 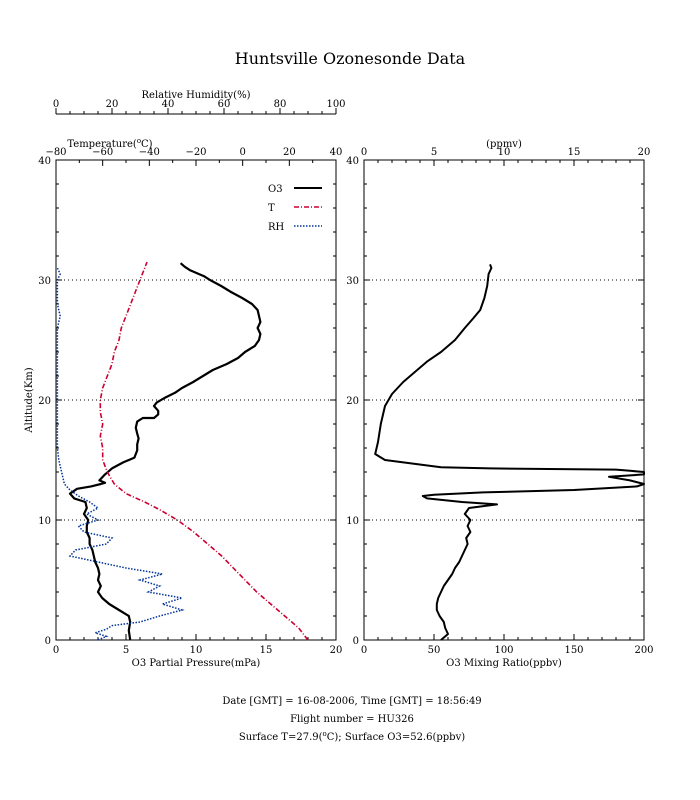 I want to click on series-t, so click(x=204, y=451).